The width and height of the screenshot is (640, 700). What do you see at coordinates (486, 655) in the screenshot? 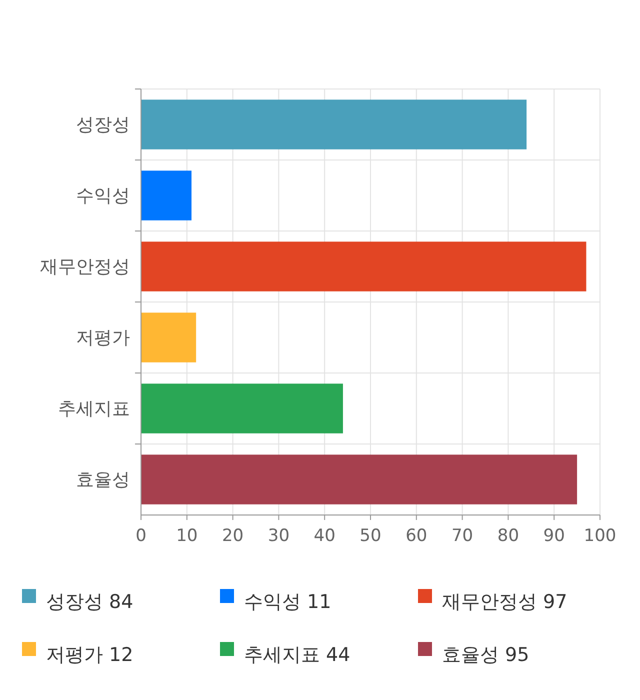
I see `legend-label: 효율성 95` at bounding box center [486, 655].